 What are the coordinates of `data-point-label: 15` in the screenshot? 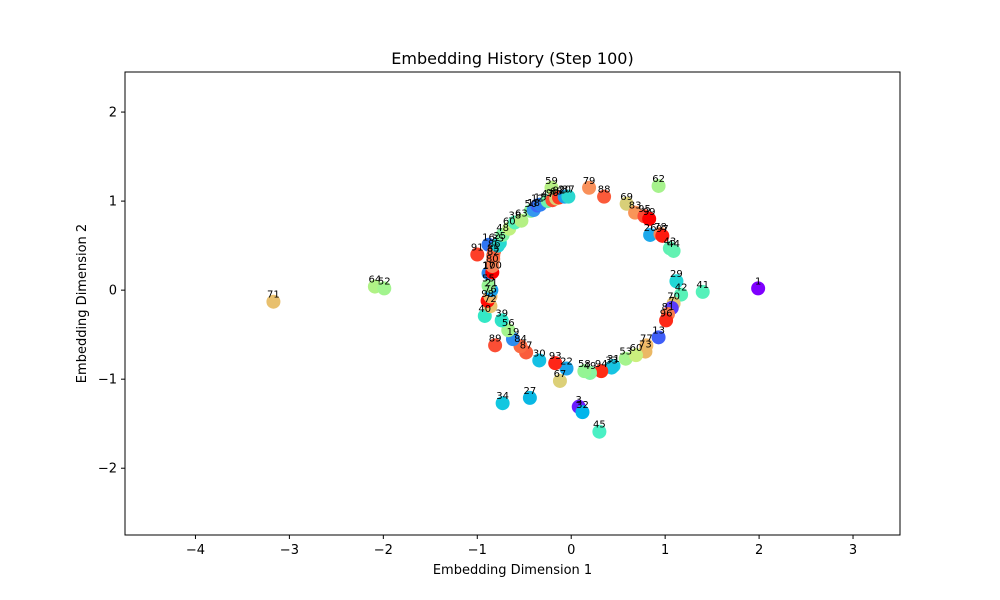 It's located at (540, 198).